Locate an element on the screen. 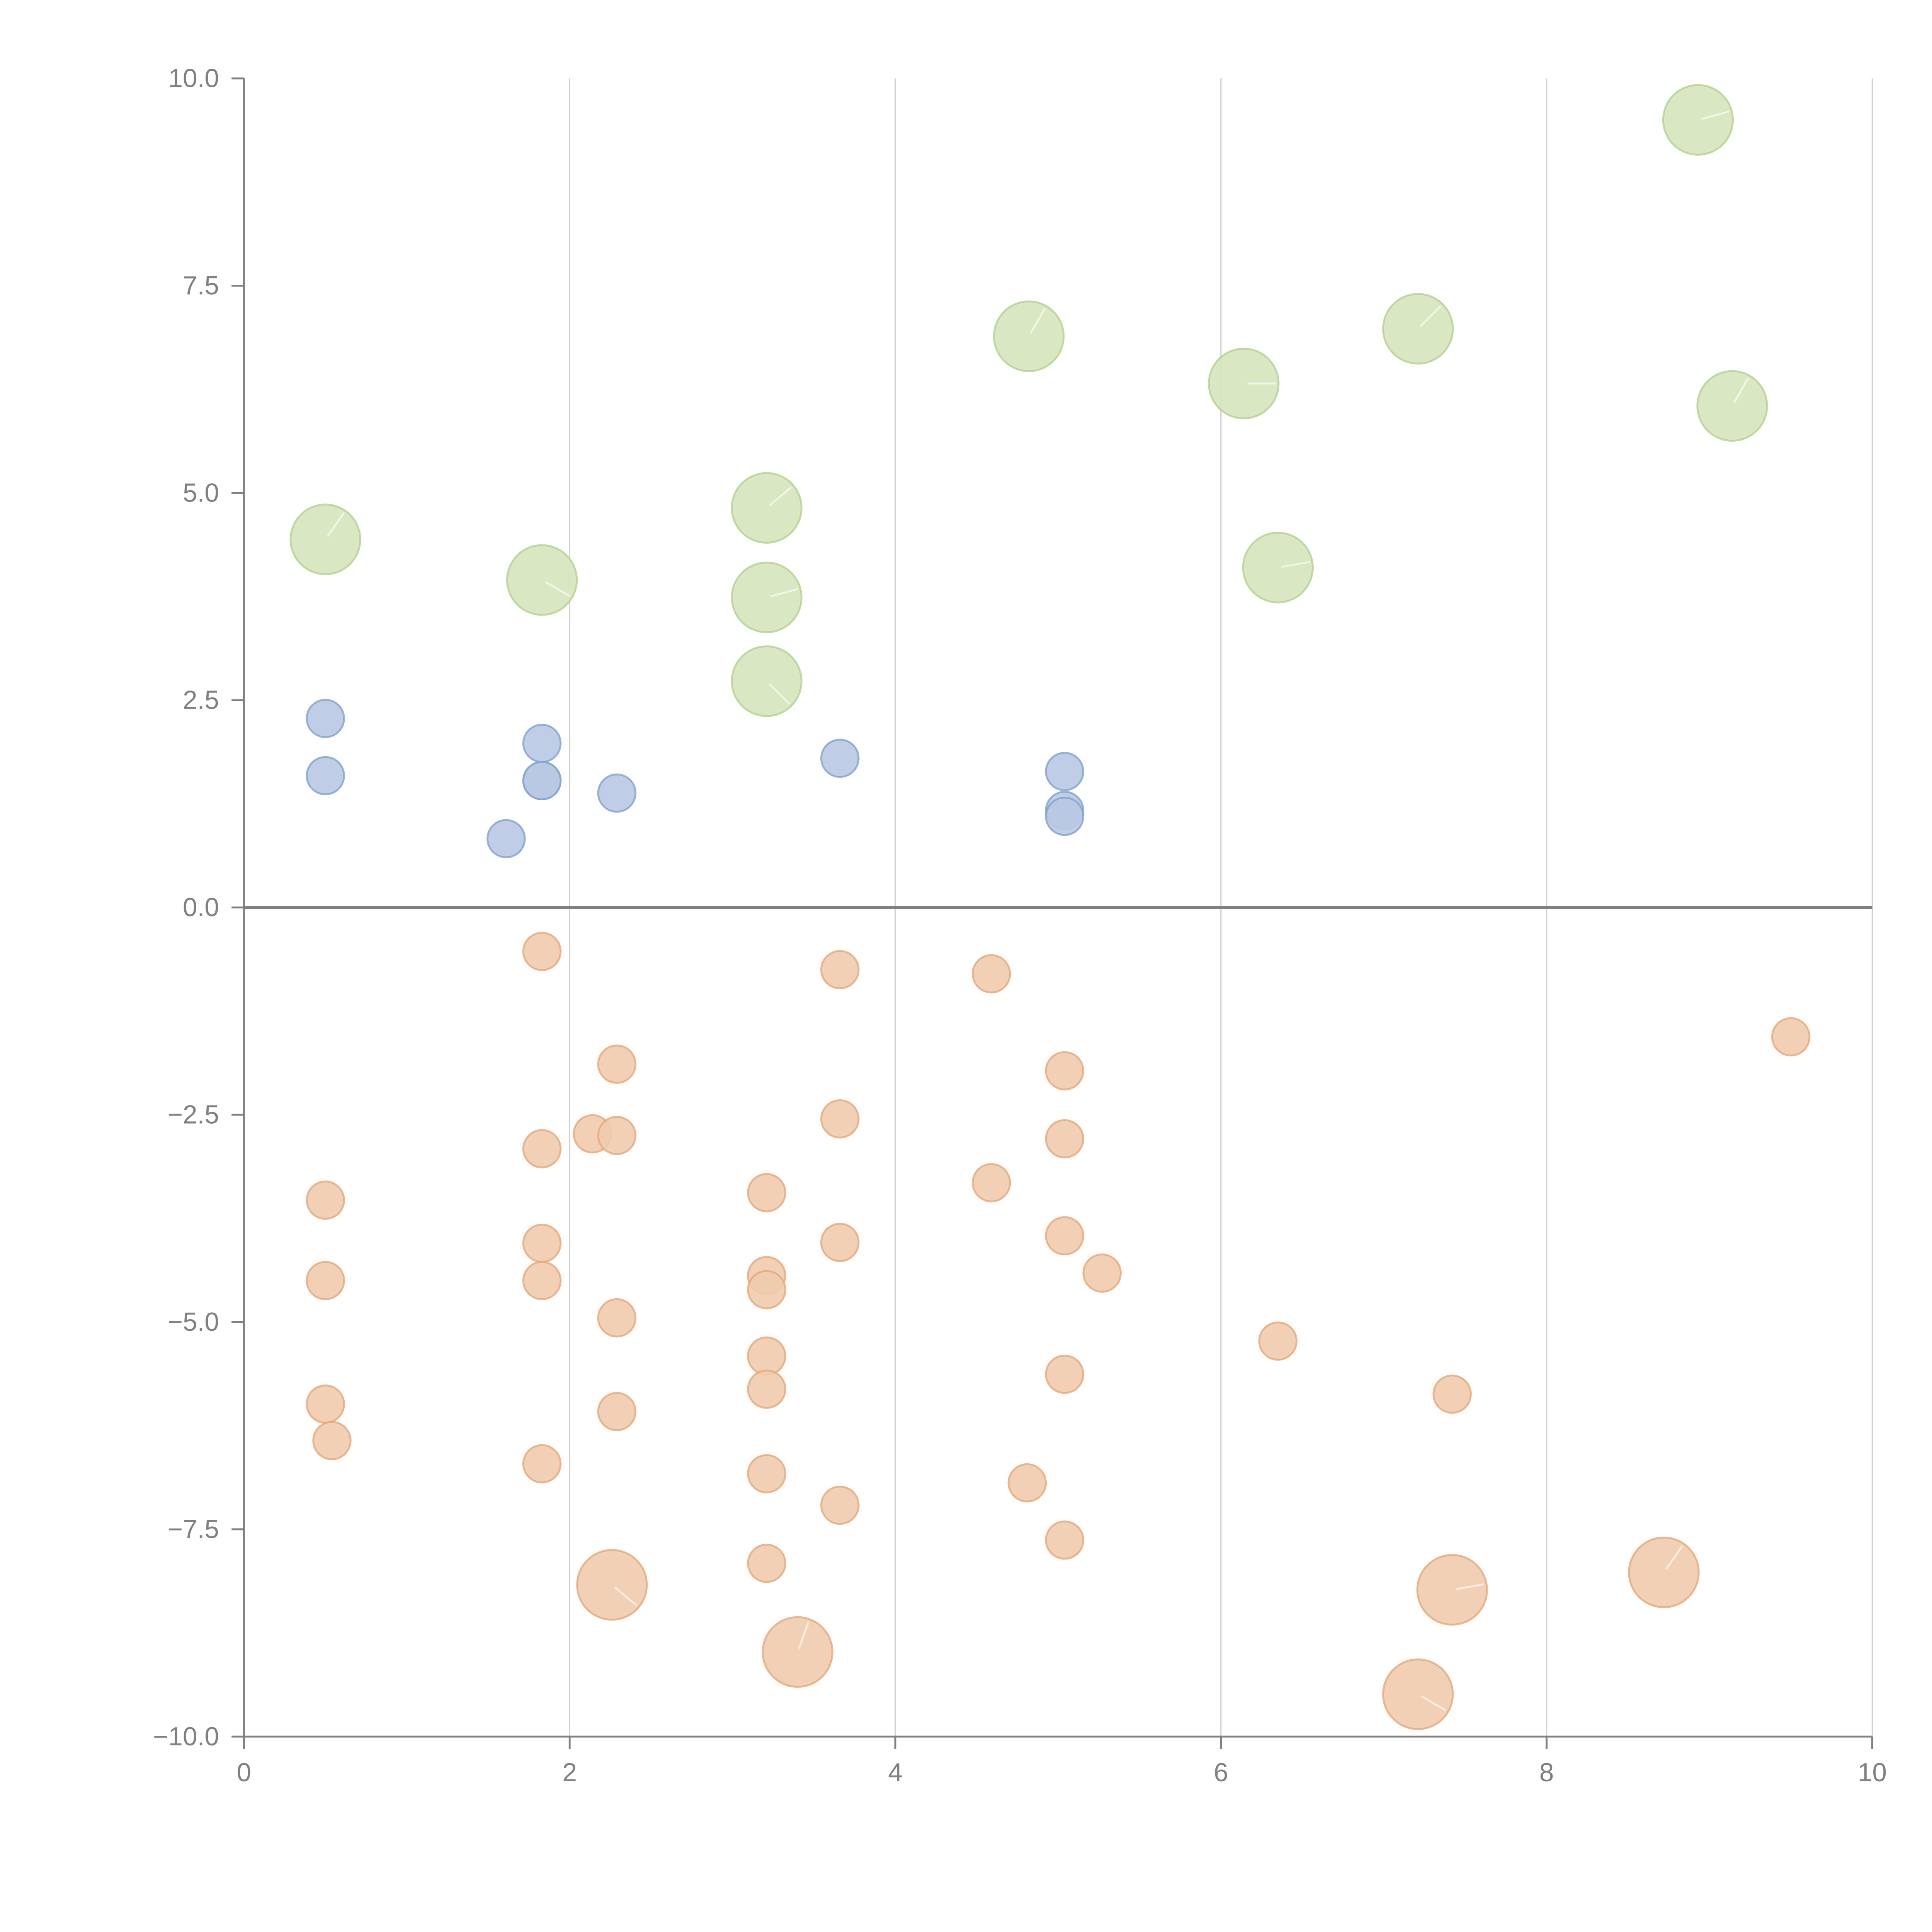  x-axis-ticks: 0 2 4 6 8 10 is located at coordinates (1062, 1761).